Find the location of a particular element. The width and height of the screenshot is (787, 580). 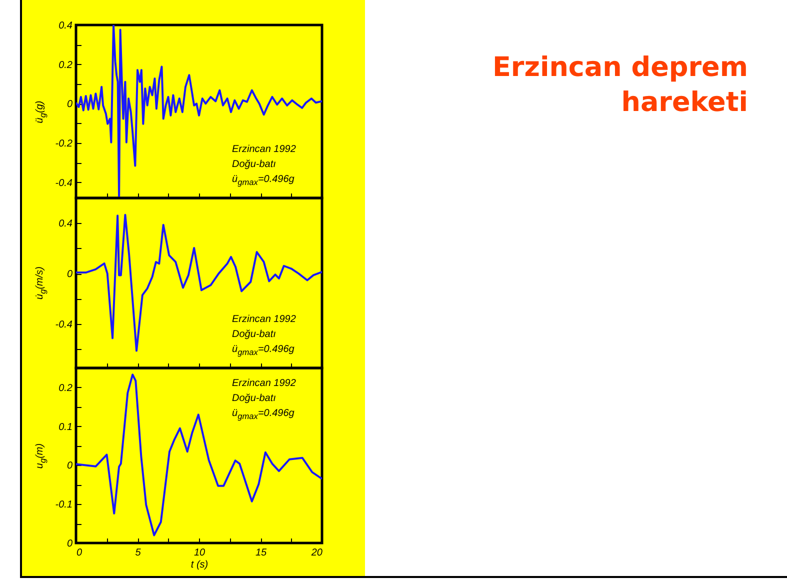

x-tick-label: 15 is located at coordinates (261, 553).